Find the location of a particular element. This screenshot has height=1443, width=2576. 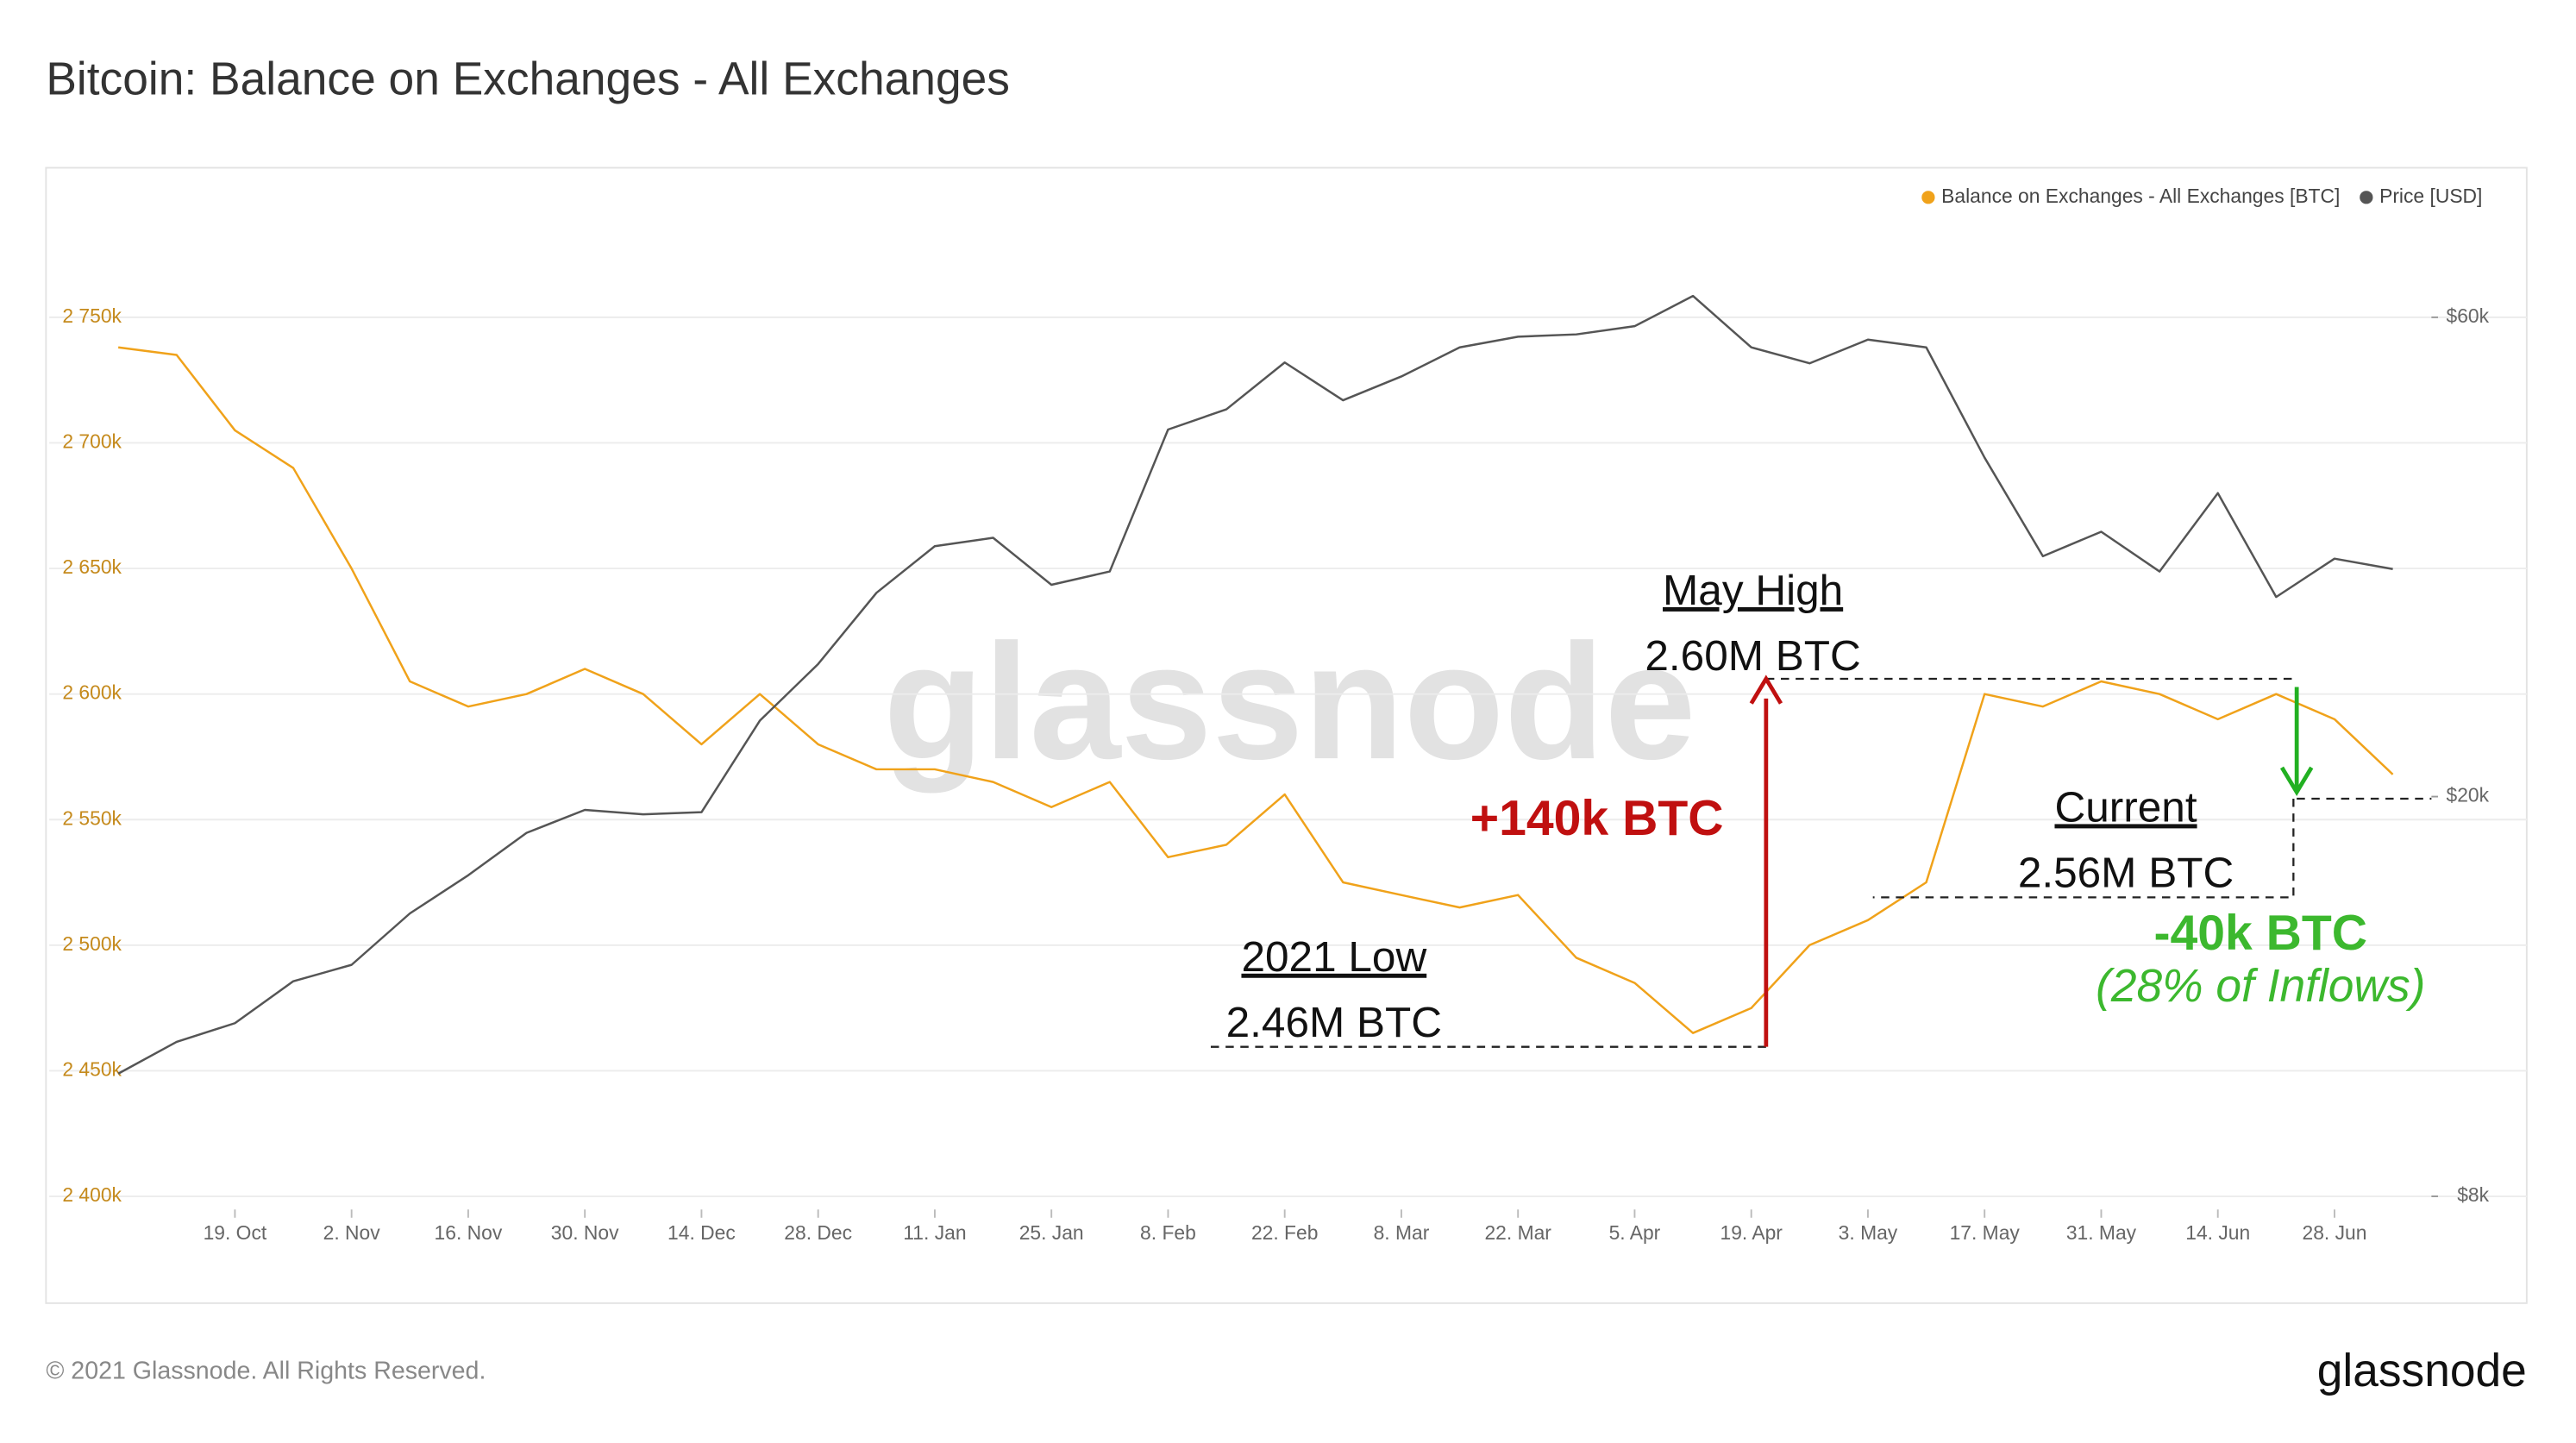

x-tick-label: 30. Nov is located at coordinates (585, 1233).